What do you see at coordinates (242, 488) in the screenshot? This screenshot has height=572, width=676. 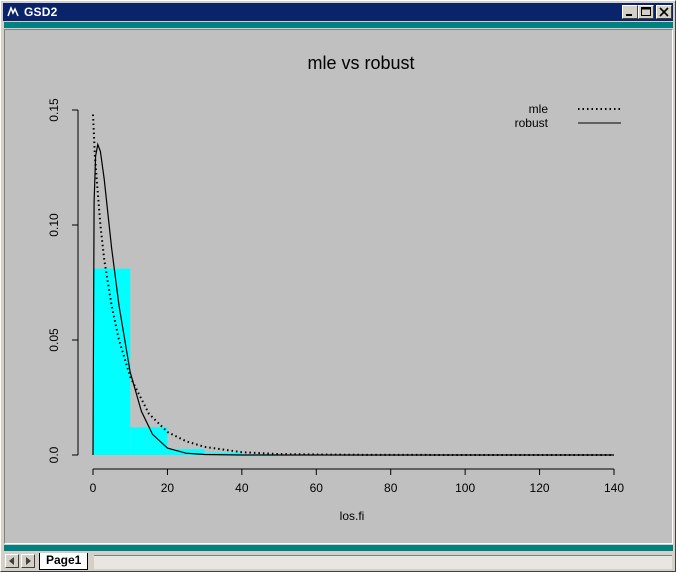 I see `x-tick-label: 40` at bounding box center [242, 488].